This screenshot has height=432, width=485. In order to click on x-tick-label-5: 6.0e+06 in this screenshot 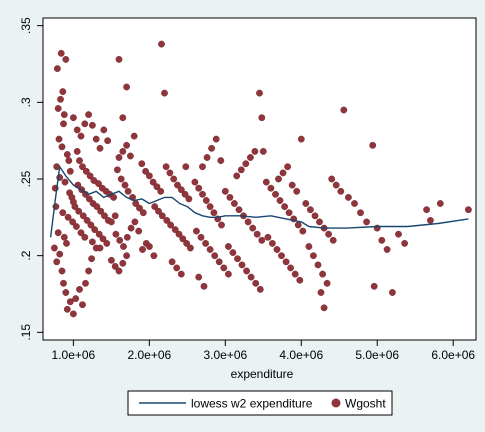, I will do `click(453, 355)`.